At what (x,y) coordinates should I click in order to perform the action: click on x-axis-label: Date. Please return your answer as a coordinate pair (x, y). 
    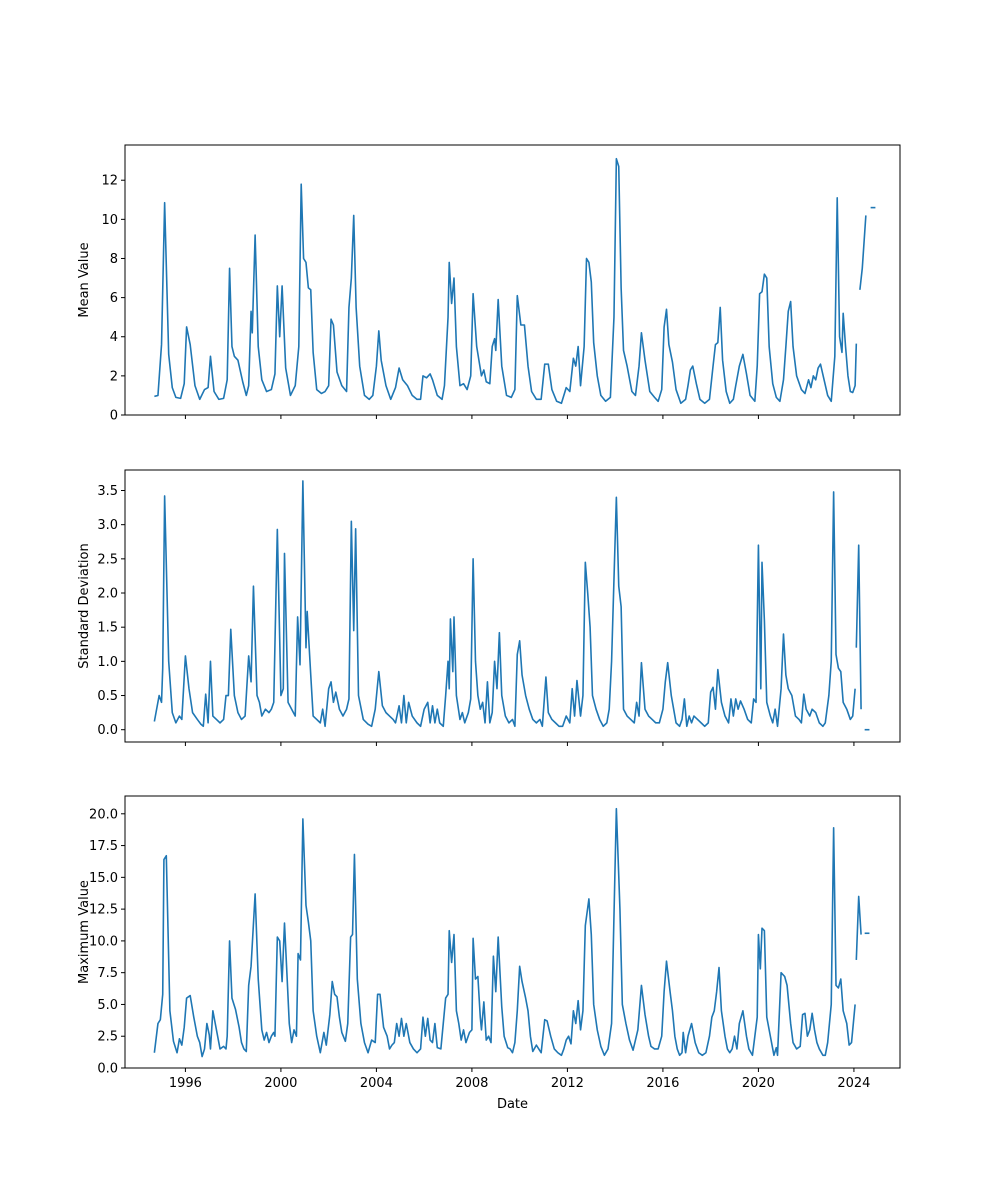
    Looking at the image, I should click on (512, 1104).